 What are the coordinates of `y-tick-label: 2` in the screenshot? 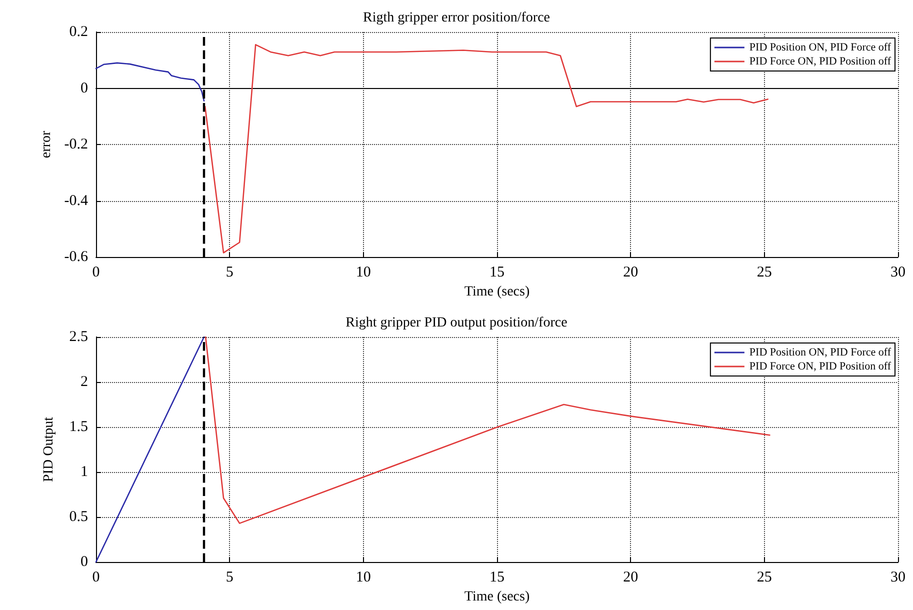 It's located at (84, 382).